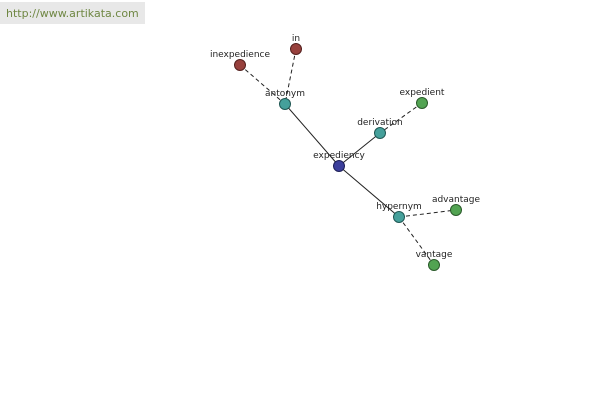  Describe the element at coordinates (312, 135) in the screenshot. I see `graph-edge-antonym-expediency` at that location.